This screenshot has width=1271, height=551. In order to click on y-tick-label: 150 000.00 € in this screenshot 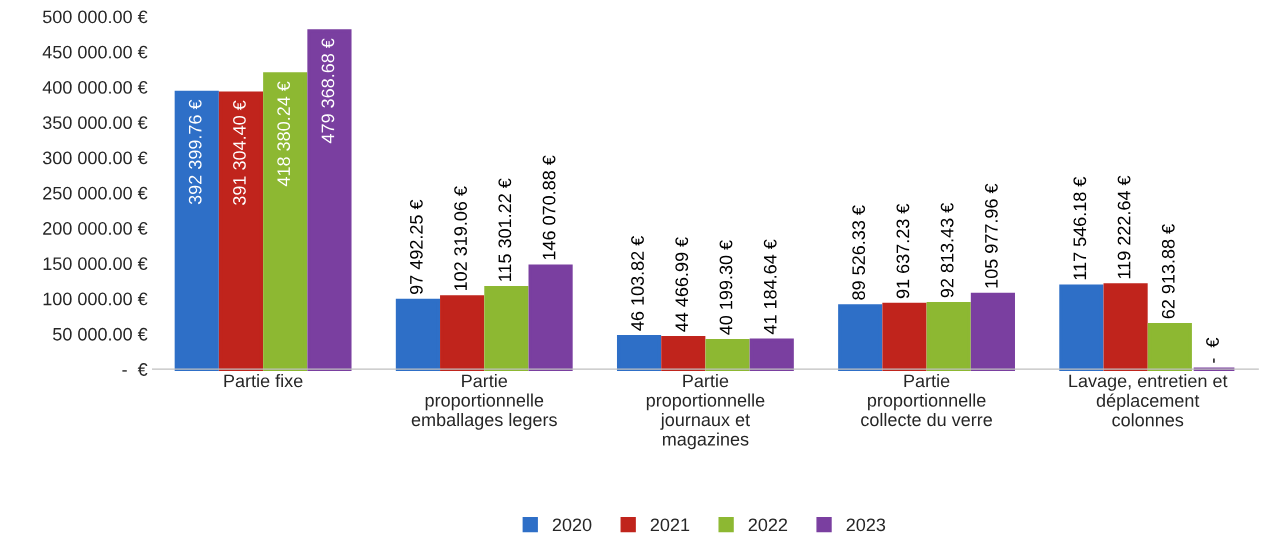, I will do `click(95, 264)`.